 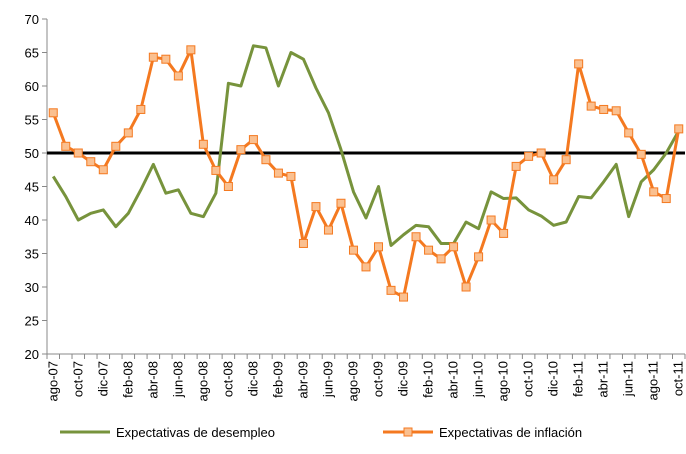 I want to click on x-tick-label: feb-11, so click(x=578, y=379).